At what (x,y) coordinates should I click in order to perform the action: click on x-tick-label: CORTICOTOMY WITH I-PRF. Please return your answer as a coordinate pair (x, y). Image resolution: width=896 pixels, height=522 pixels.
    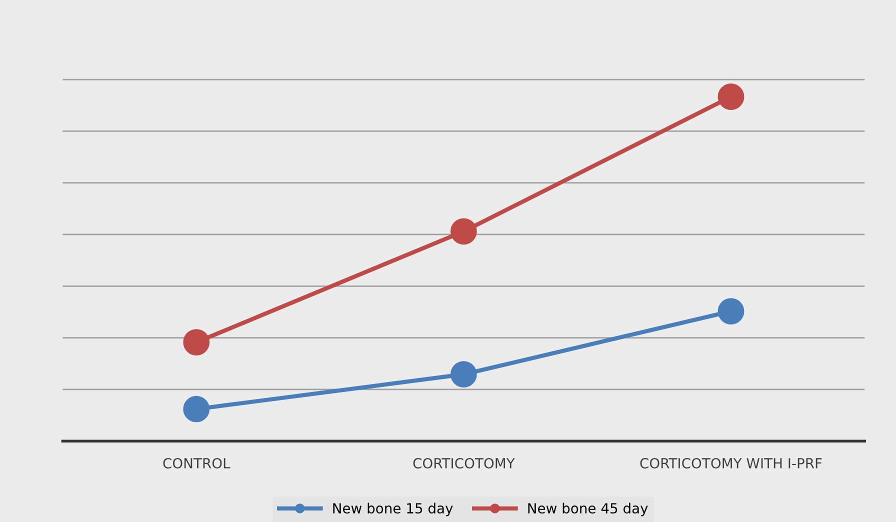
    Looking at the image, I should click on (731, 463).